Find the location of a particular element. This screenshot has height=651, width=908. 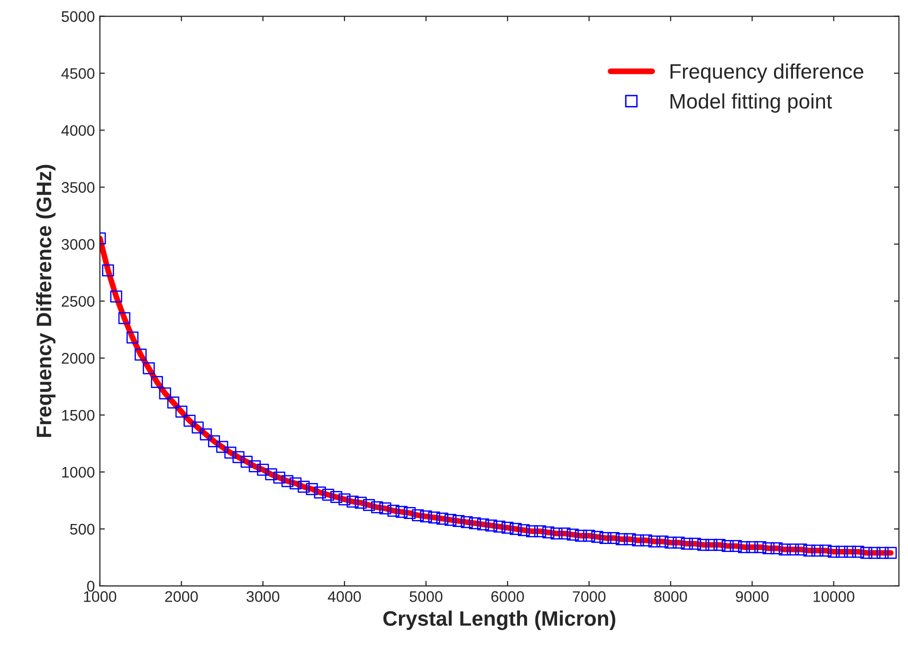

x-tick-label: 1000 is located at coordinates (100, 596).